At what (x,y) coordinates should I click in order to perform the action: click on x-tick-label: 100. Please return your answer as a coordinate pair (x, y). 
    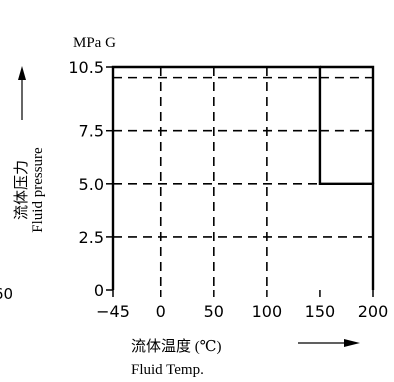
    Looking at the image, I should click on (267, 311).